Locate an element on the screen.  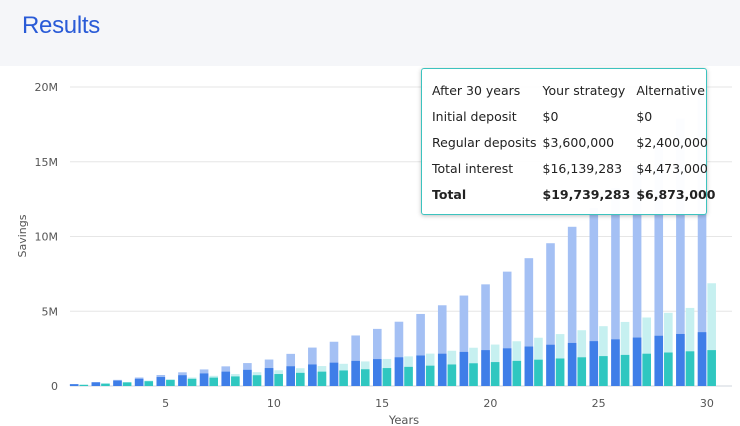
row-label: Initial deposit is located at coordinates (474, 116).